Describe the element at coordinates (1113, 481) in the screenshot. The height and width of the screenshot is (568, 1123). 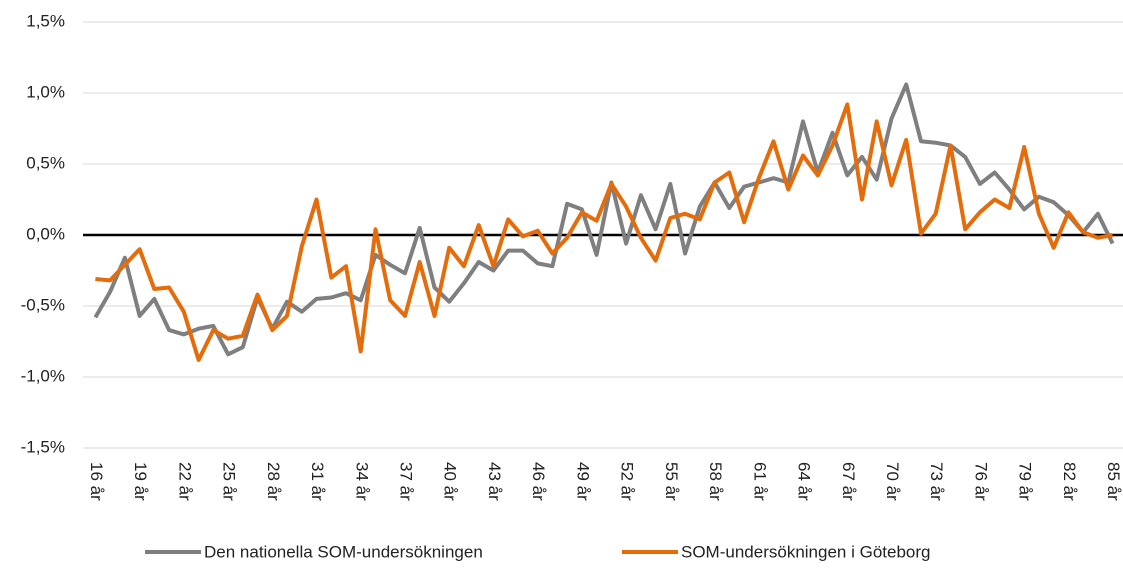
I see `x-tick-label: 85 år` at that location.